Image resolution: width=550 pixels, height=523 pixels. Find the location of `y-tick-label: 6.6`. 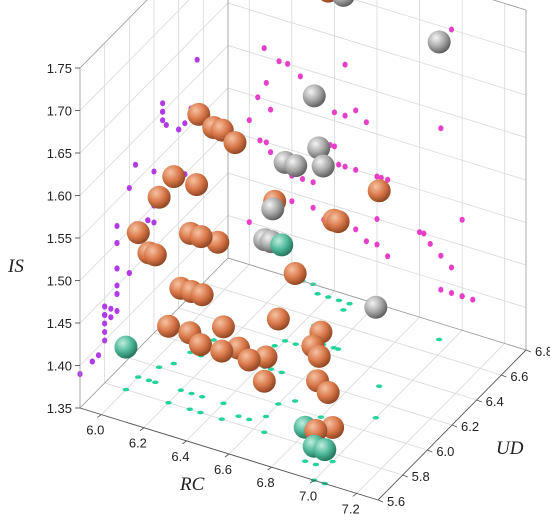

y-tick-label: 6.6 is located at coordinates (519, 376).